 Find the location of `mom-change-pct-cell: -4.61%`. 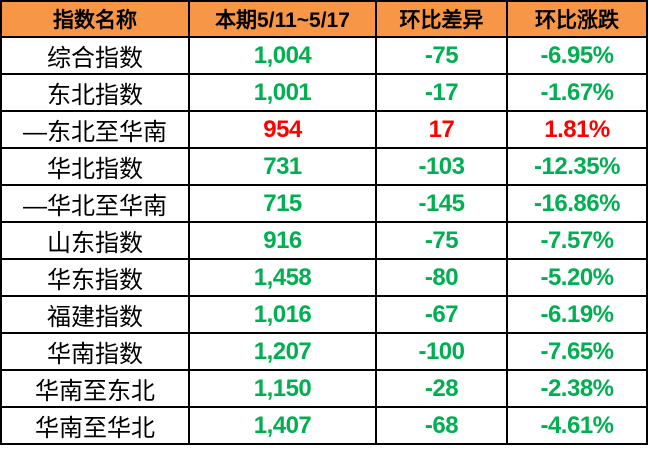

mom-change-pct-cell: -4.61% is located at coordinates (577, 425).